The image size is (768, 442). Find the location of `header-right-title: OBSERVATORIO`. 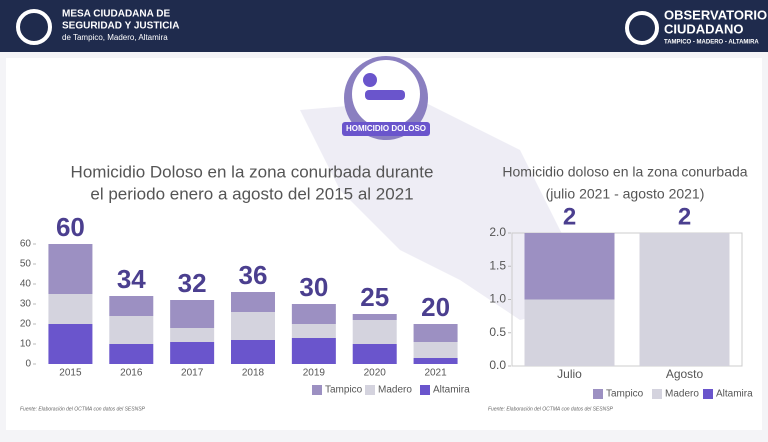

header-right-title: OBSERVATORIO is located at coordinates (715, 14).